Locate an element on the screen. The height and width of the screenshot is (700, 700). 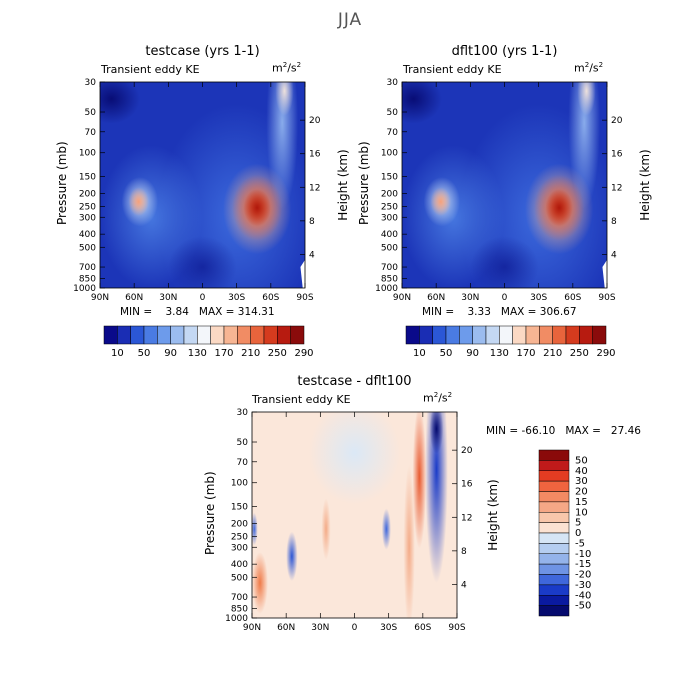
min-max-stats: MIN = 3.84 MAX = 314.31 is located at coordinates (197, 312).